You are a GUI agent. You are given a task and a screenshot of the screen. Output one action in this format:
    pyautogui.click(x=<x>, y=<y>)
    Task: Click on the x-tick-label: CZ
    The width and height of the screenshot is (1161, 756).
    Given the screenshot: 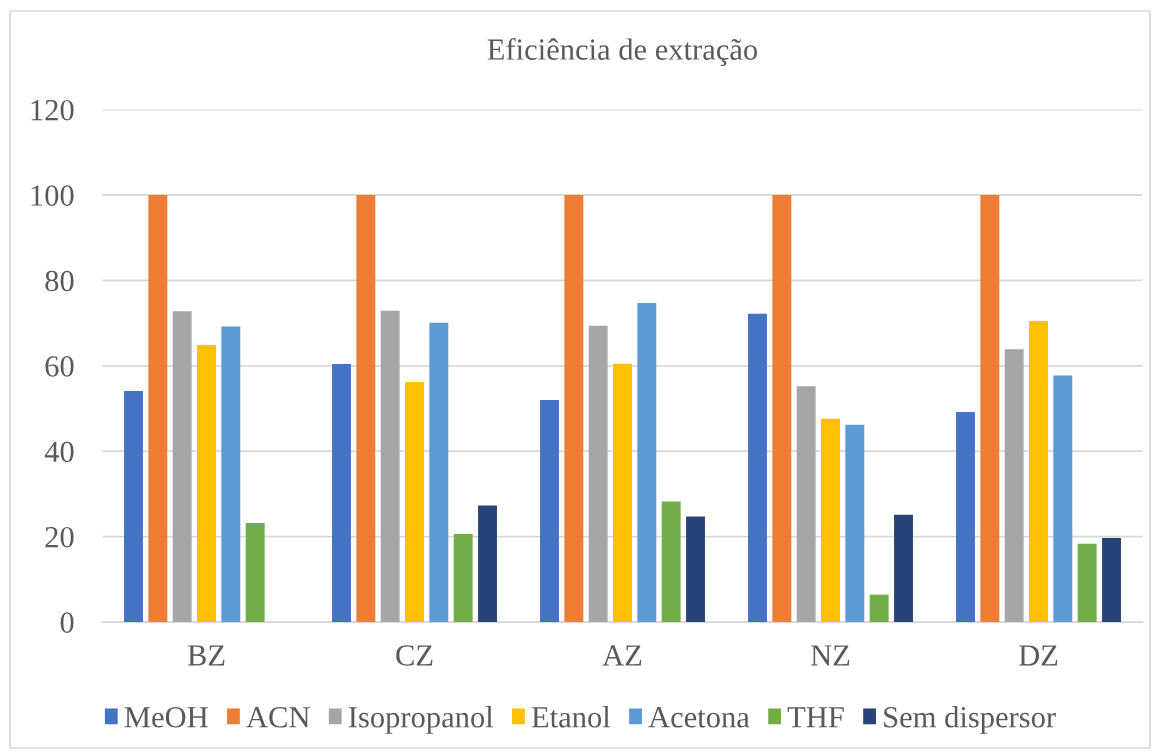 What is the action you would take?
    pyautogui.click(x=414, y=655)
    